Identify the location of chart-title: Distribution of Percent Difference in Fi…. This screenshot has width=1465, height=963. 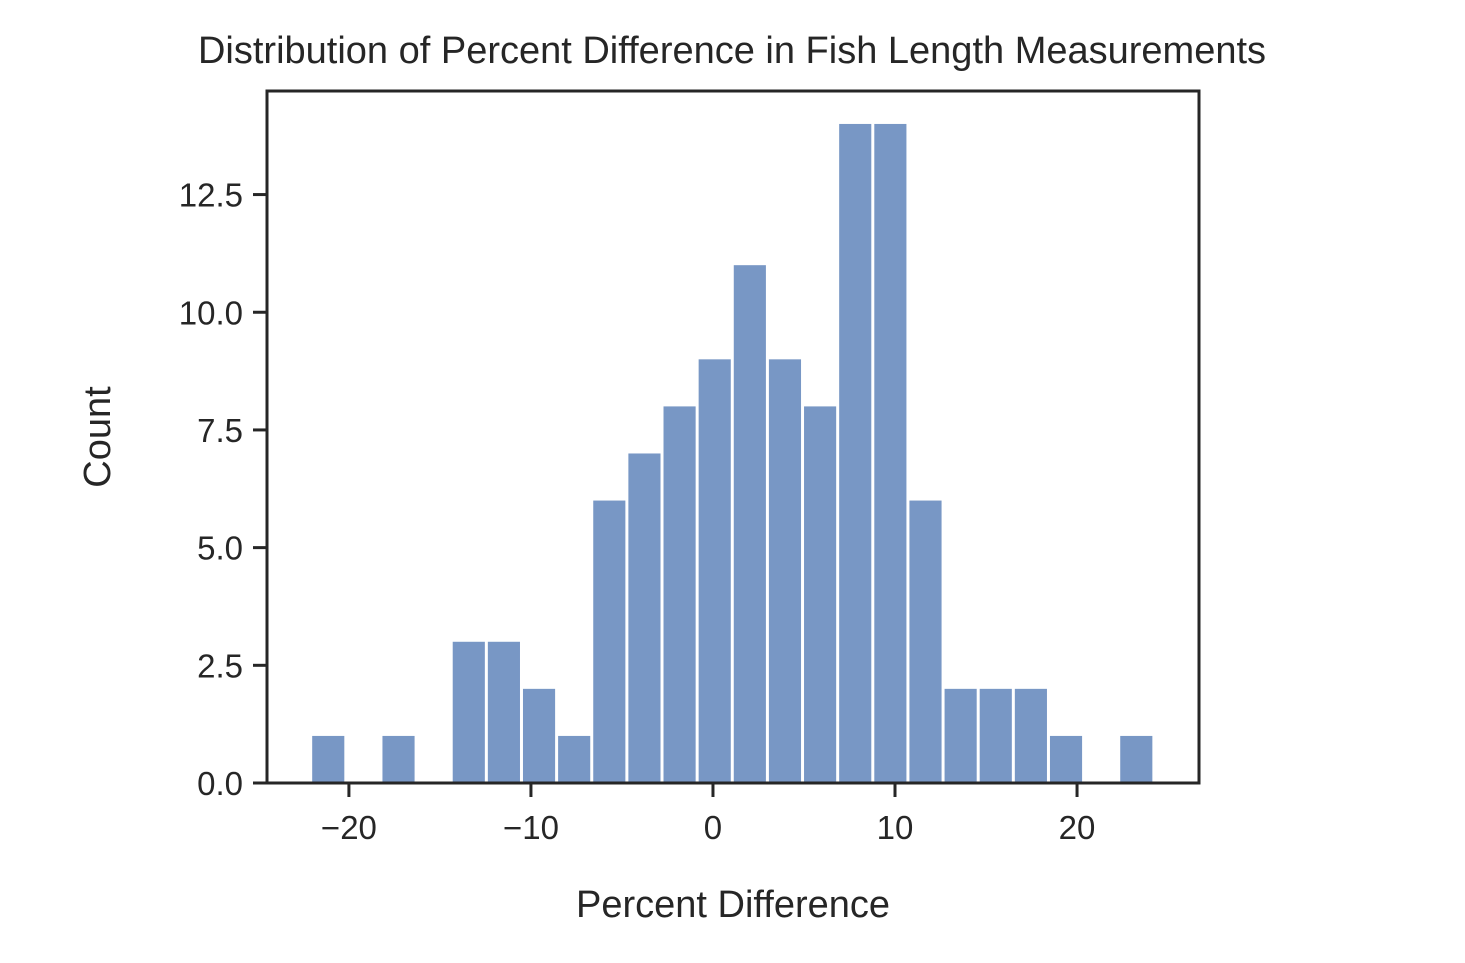
(732, 51).